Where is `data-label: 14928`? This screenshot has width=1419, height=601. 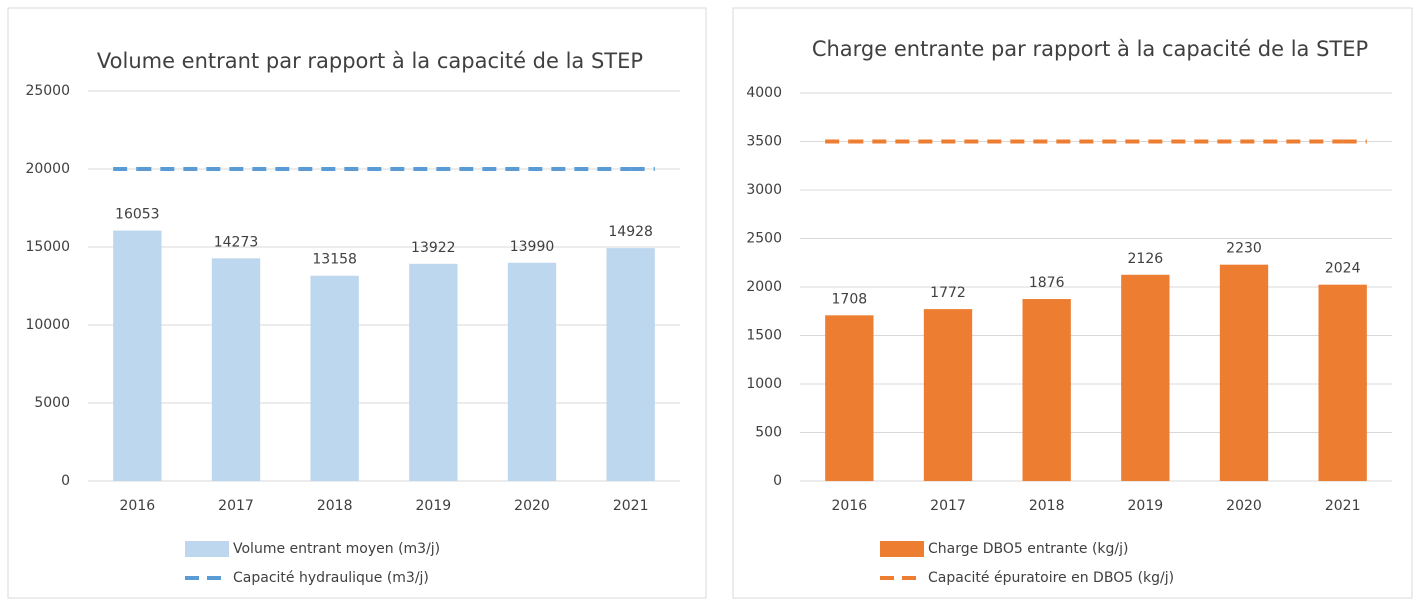 data-label: 14928 is located at coordinates (630, 232).